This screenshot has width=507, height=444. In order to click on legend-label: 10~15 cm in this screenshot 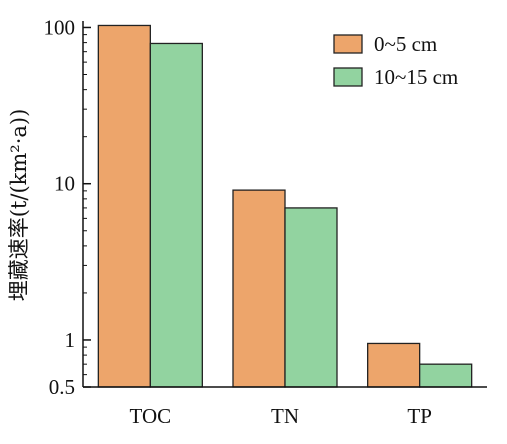, I will do `click(416, 77)`.